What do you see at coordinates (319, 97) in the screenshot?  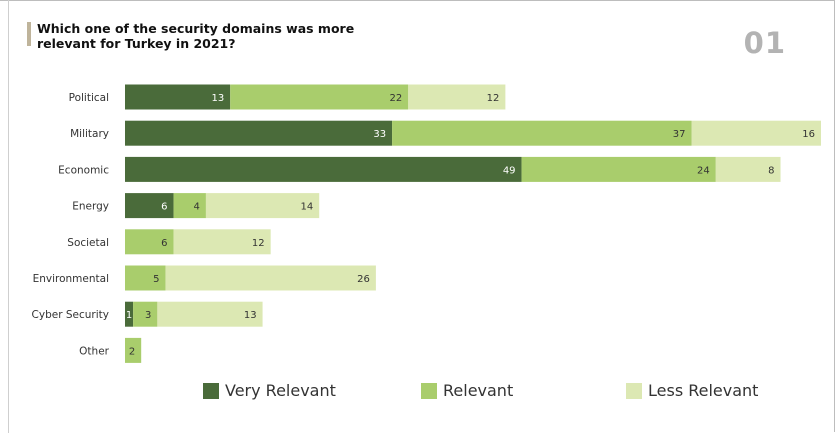 I see `bar-political-relevant` at bounding box center [319, 97].